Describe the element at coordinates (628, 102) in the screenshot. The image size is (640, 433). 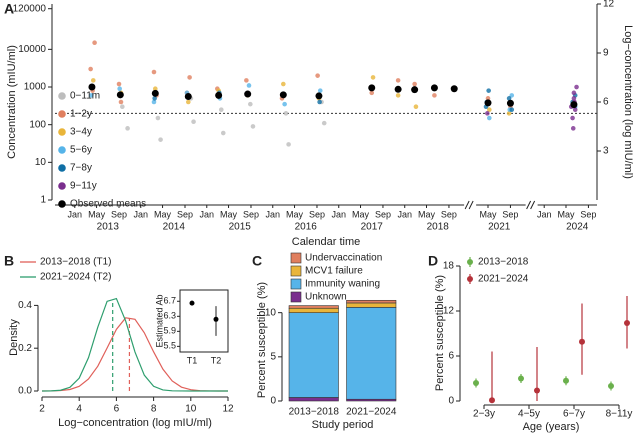
I see `y2-axis-title: Log−concentration (log mIU/ml)` at that location.